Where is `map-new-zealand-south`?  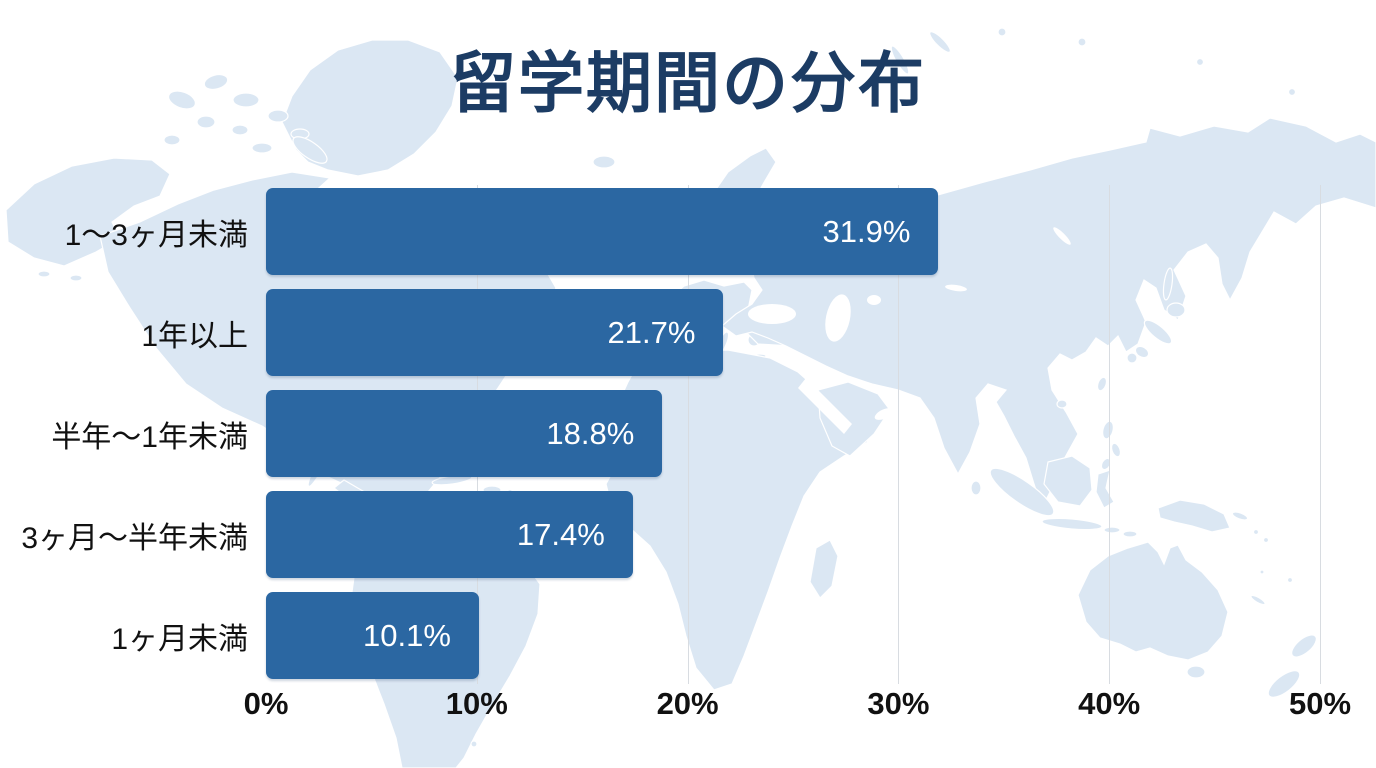 map-new-zealand-south is located at coordinates (1284, 684).